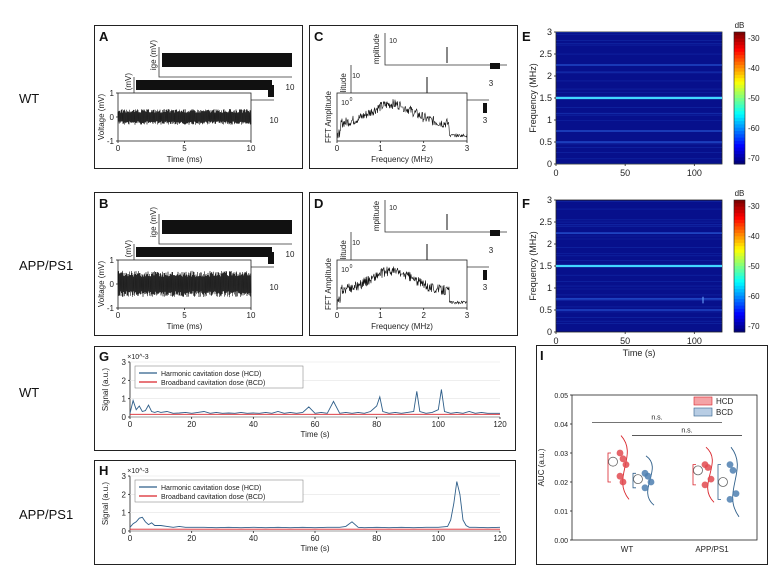  I want to click on ytick-label: 0.5, so click(545, 310).